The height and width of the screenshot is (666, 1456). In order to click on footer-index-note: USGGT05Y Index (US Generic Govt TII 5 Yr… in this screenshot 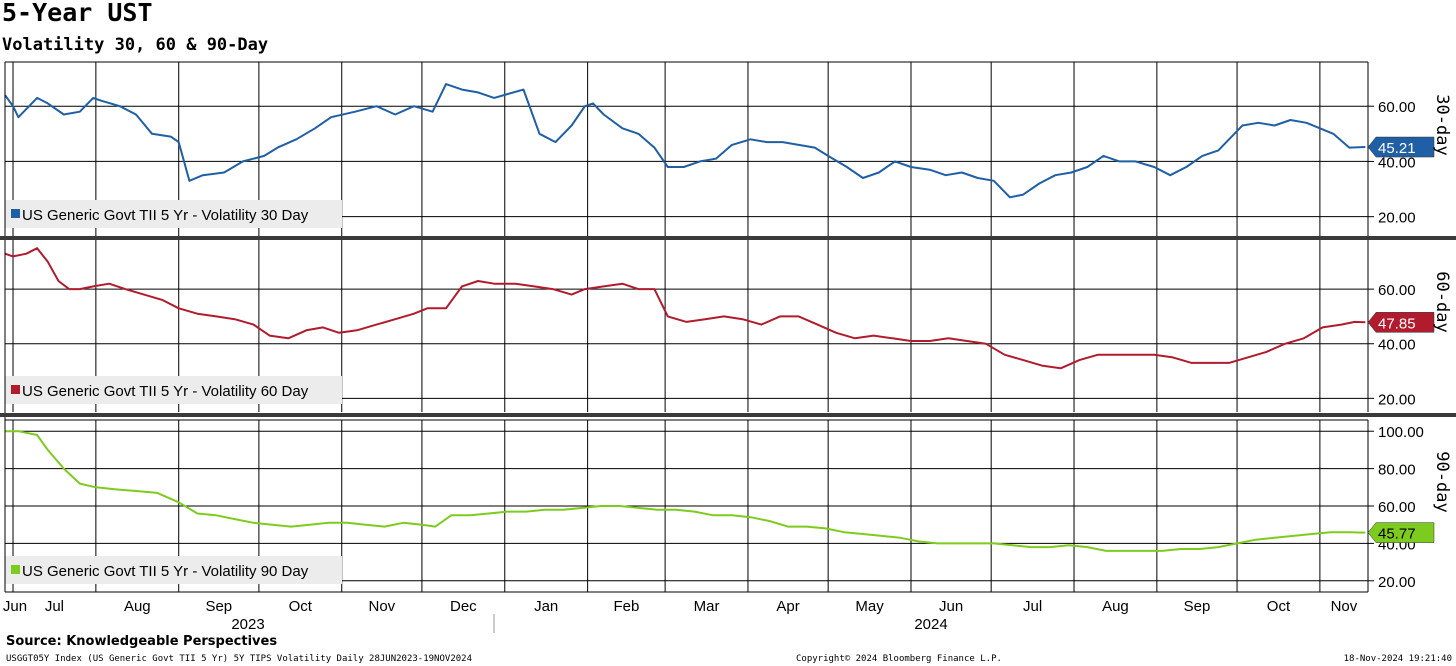, I will do `click(239, 659)`.